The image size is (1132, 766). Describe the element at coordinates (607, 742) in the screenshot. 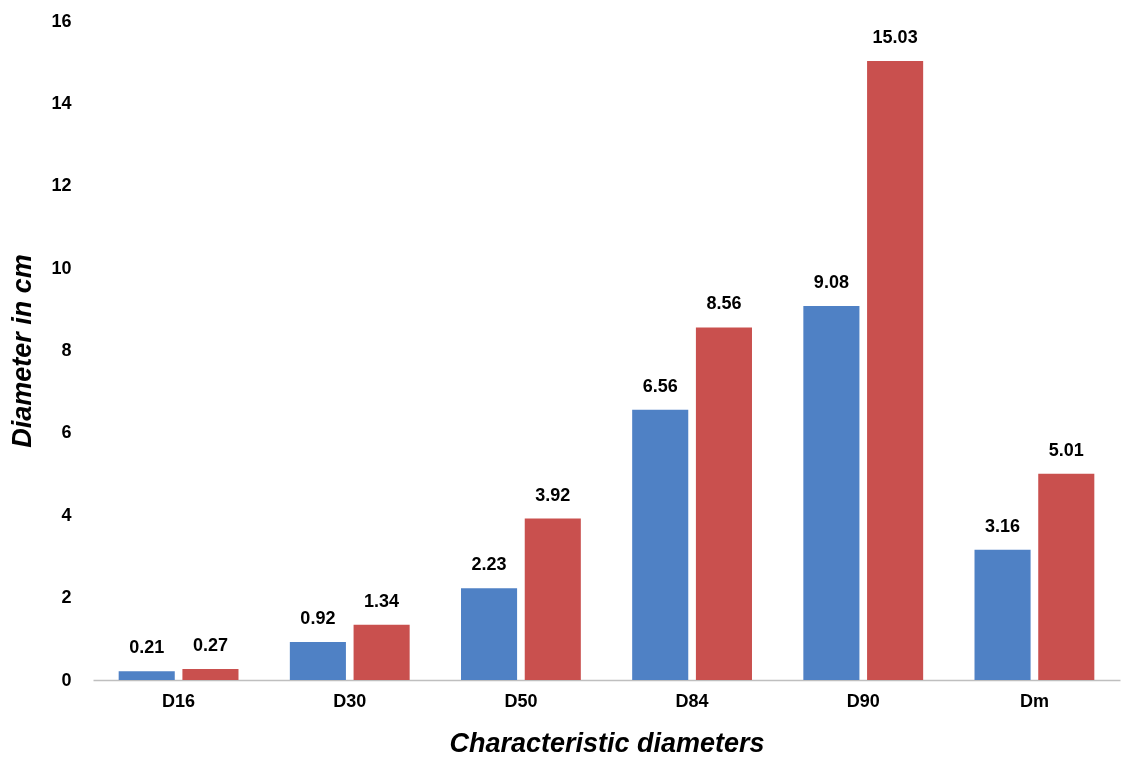

I see `x-axis-title: Characteristic diameters` at that location.